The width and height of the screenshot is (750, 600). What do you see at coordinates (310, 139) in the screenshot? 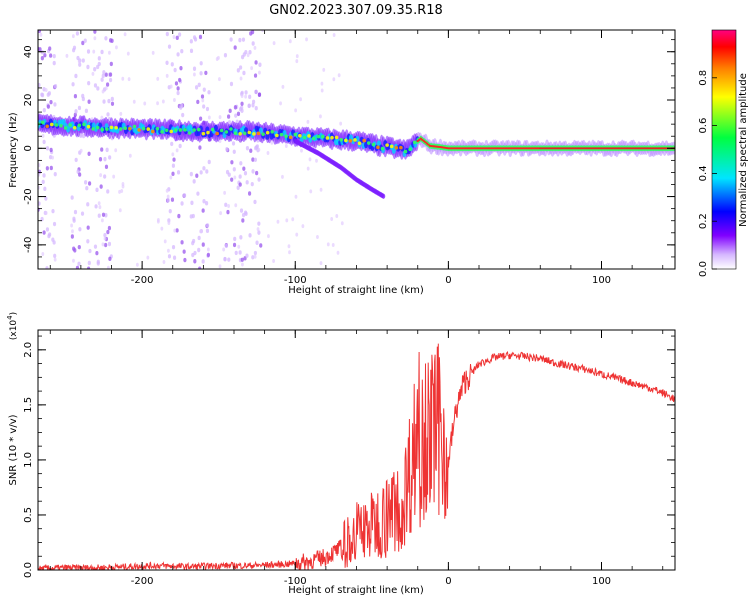
I see `spectrogram-core-cell` at bounding box center [310, 139].